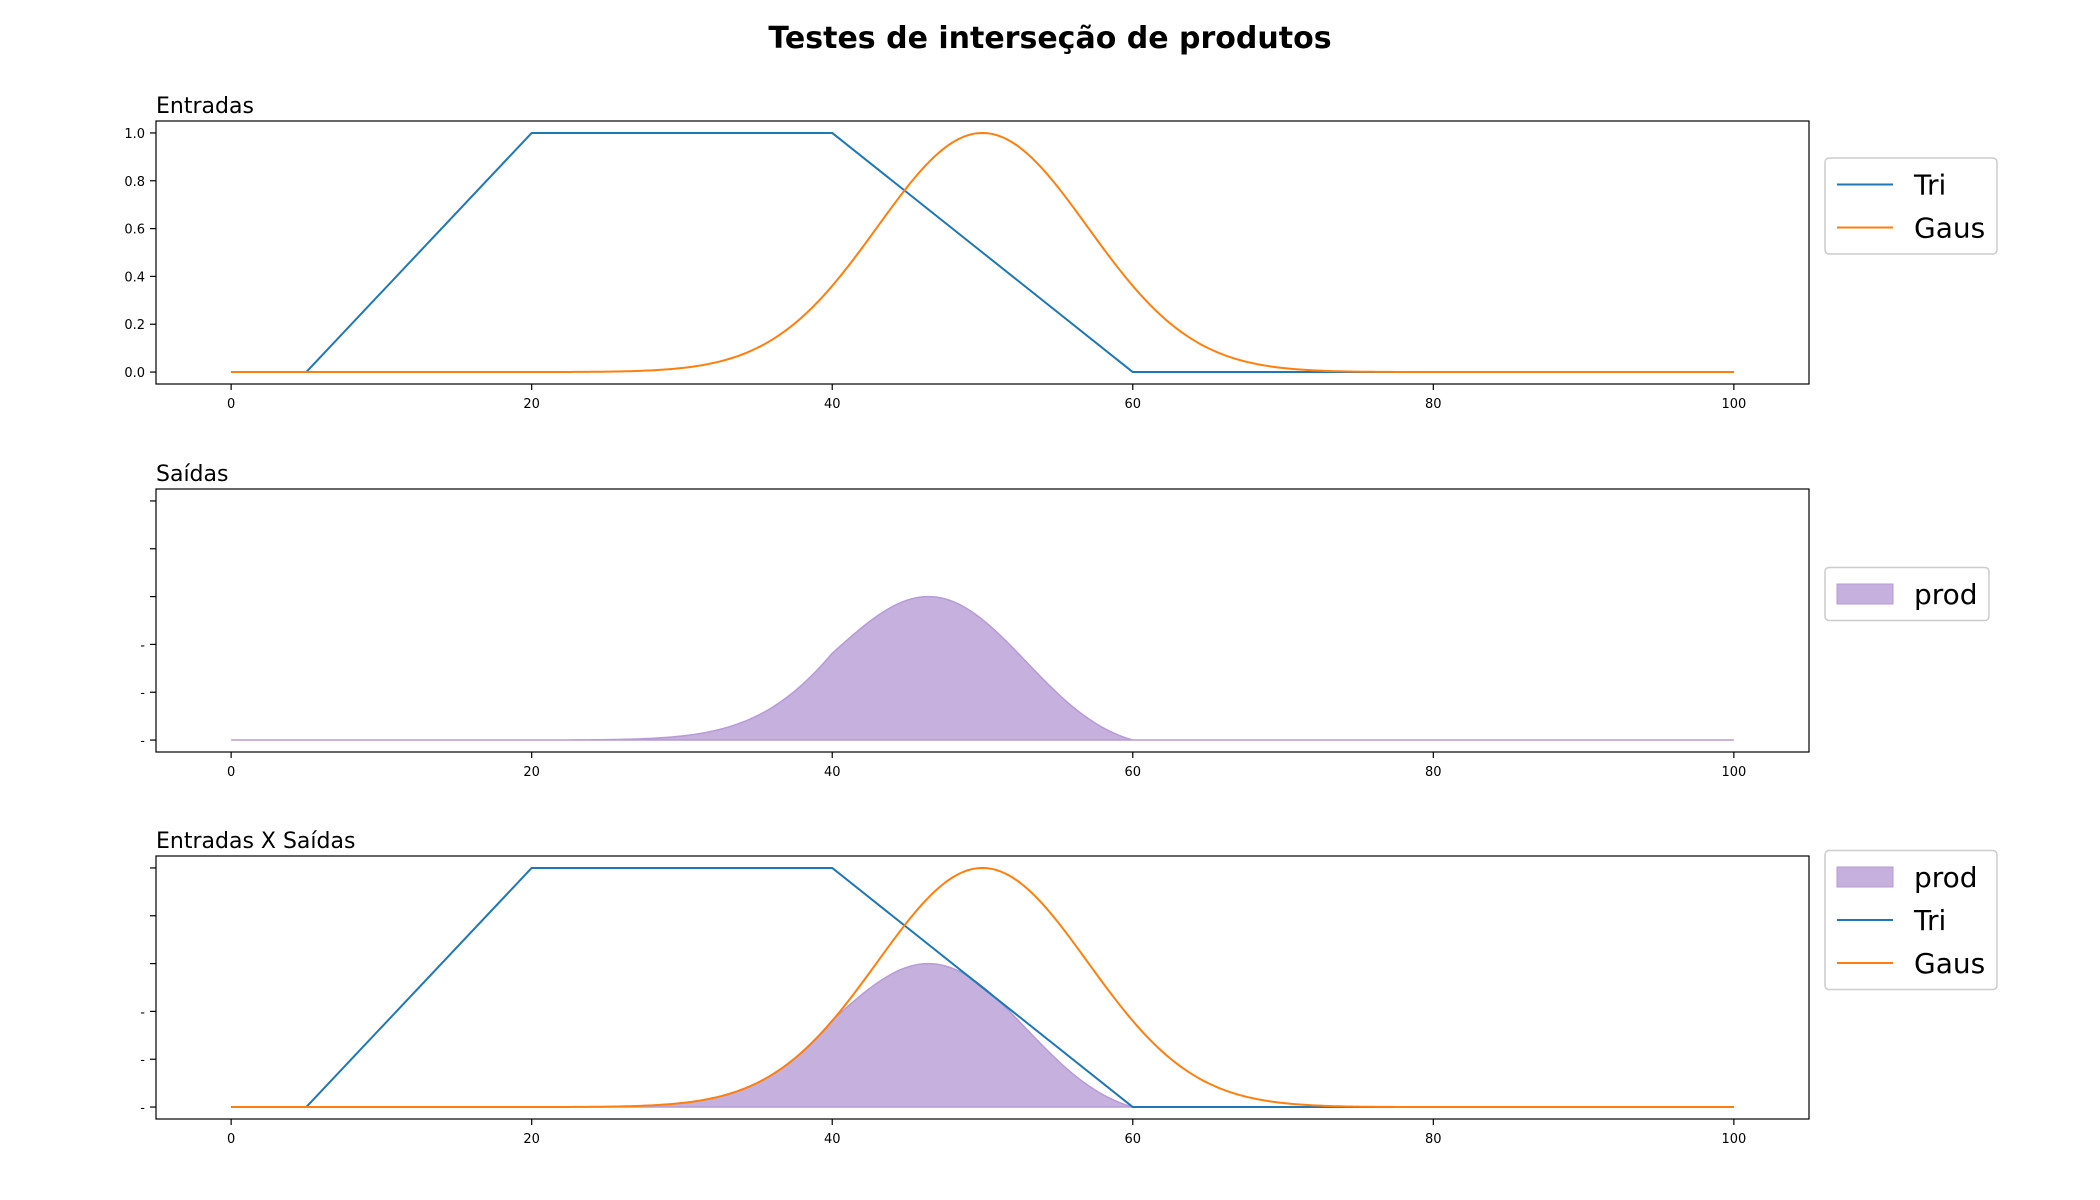 The width and height of the screenshot is (2100, 1200). I want to click on y-tick-label: 0.6, so click(134, 230).